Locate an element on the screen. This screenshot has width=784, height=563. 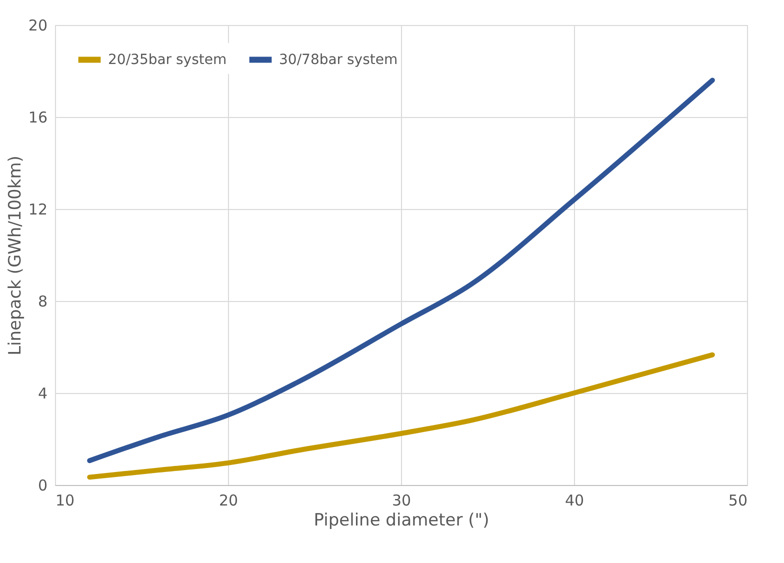
y-tick-label: 12 is located at coordinates (38, 209).